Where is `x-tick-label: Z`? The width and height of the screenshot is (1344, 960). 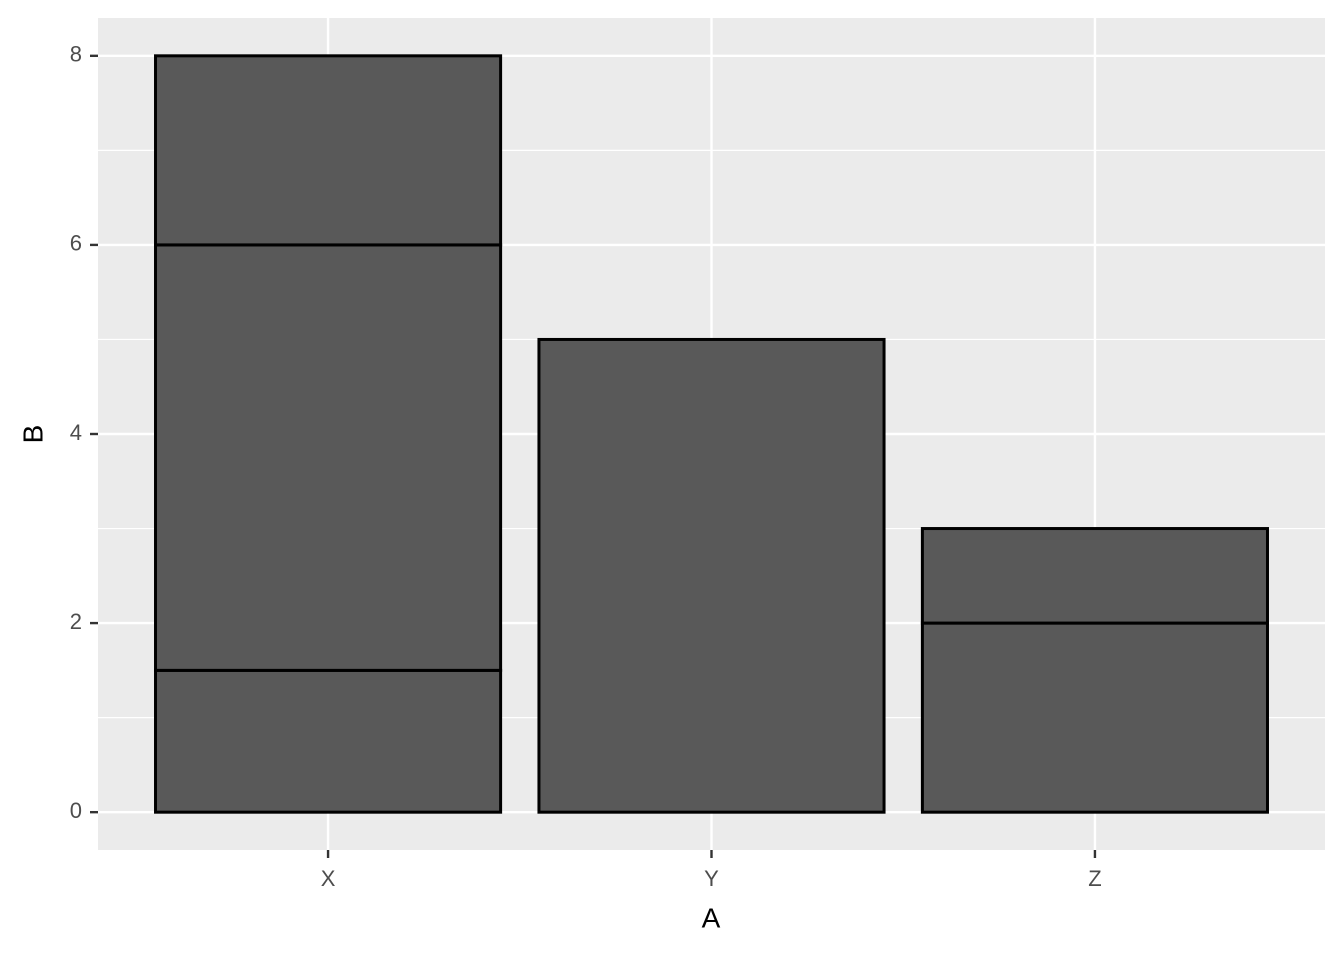 x-tick-label: Z is located at coordinates (1094, 878).